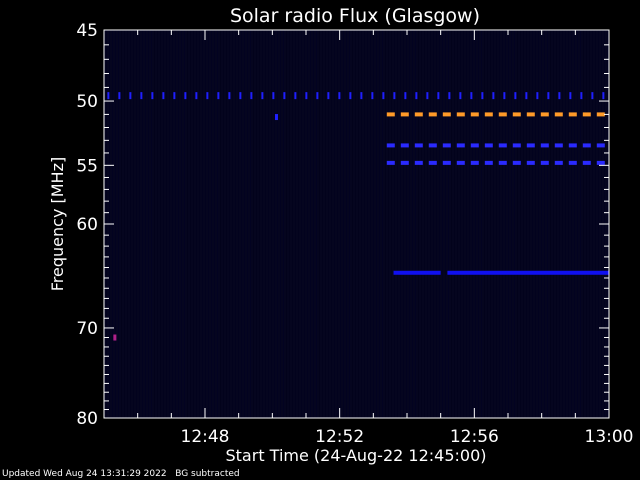 This screenshot has width=640, height=480. I want to click on updated-timestamp: Updated Wed Aug 24 13:31:29 2022, so click(84, 474).